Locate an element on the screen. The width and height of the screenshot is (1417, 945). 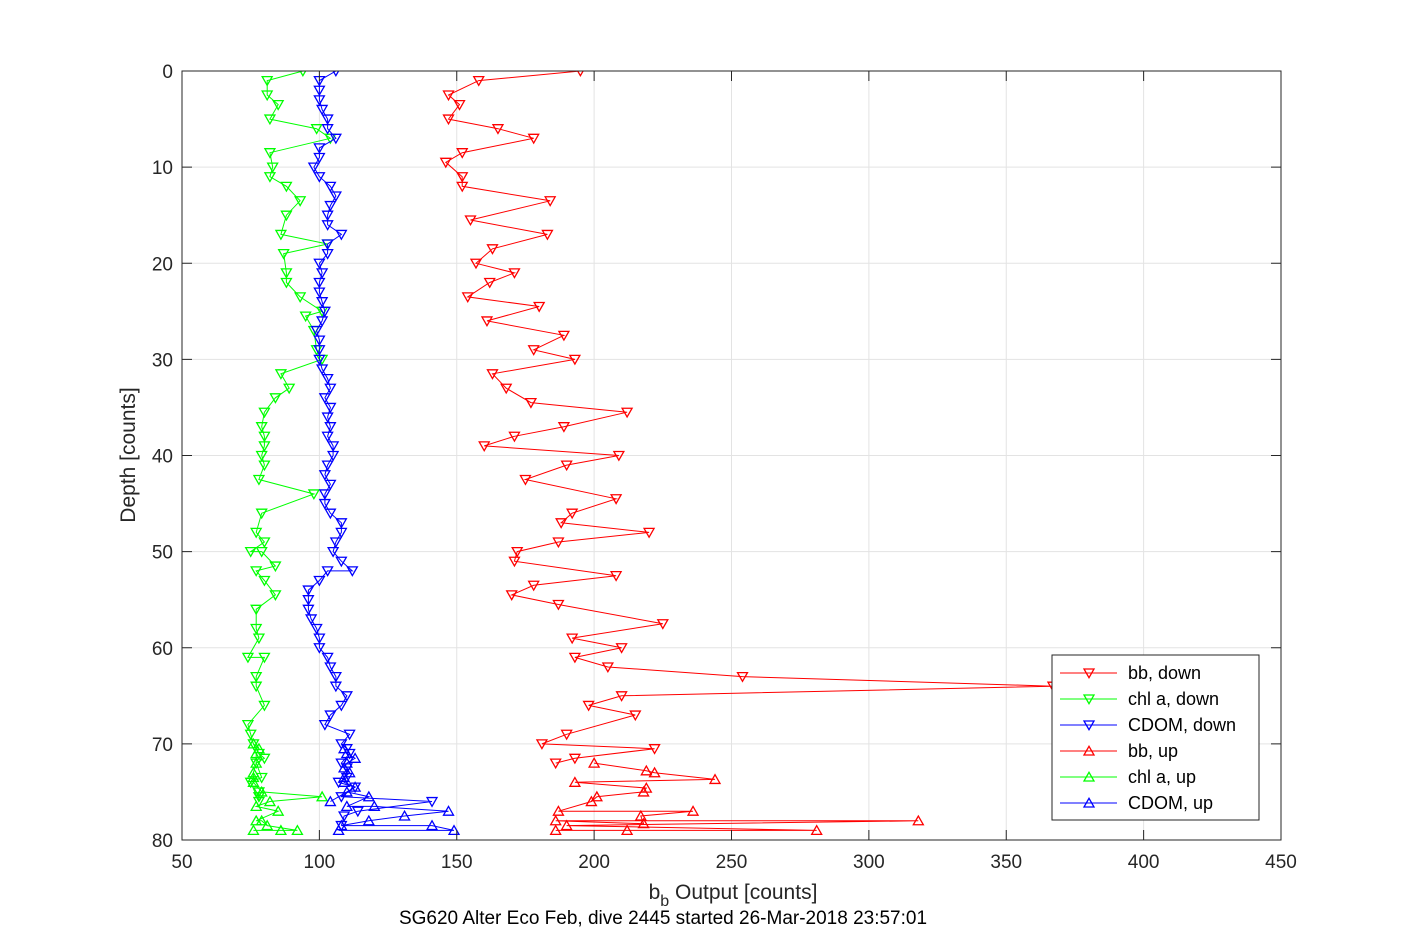
series-chl-a-up is located at coordinates (288, 786).